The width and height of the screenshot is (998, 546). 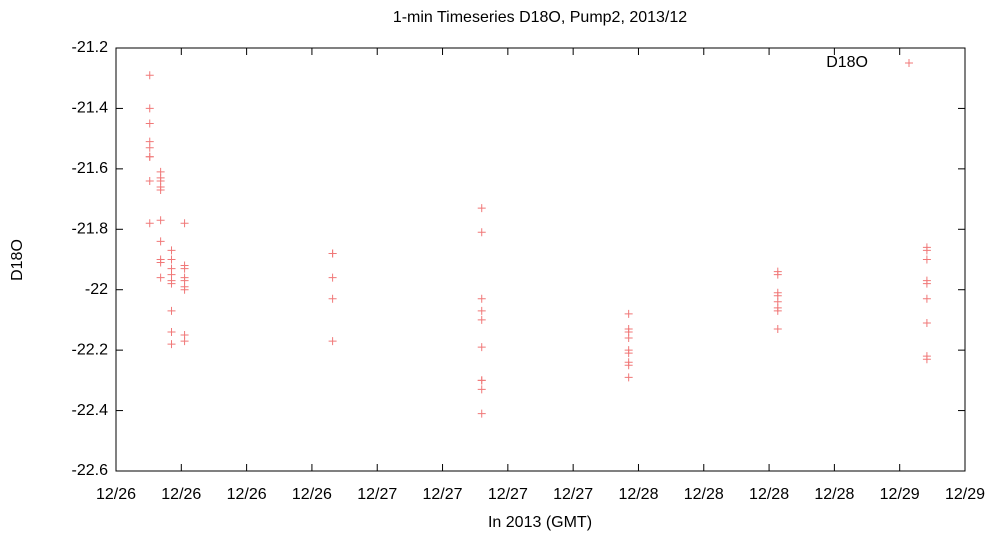 What do you see at coordinates (540, 17) in the screenshot?
I see `chart-title: 1-min Timeseries D18O, Pump2, 2013/12` at bounding box center [540, 17].